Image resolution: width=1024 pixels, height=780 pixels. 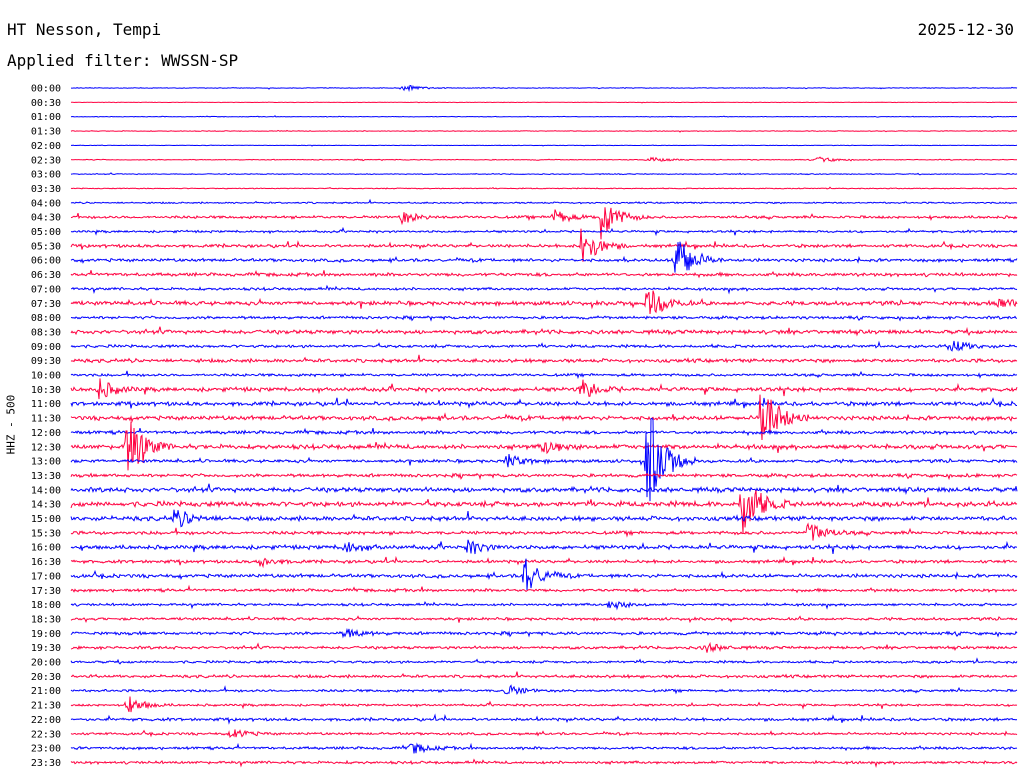 I want to click on row-time-label: 03:30, so click(x=46, y=189).